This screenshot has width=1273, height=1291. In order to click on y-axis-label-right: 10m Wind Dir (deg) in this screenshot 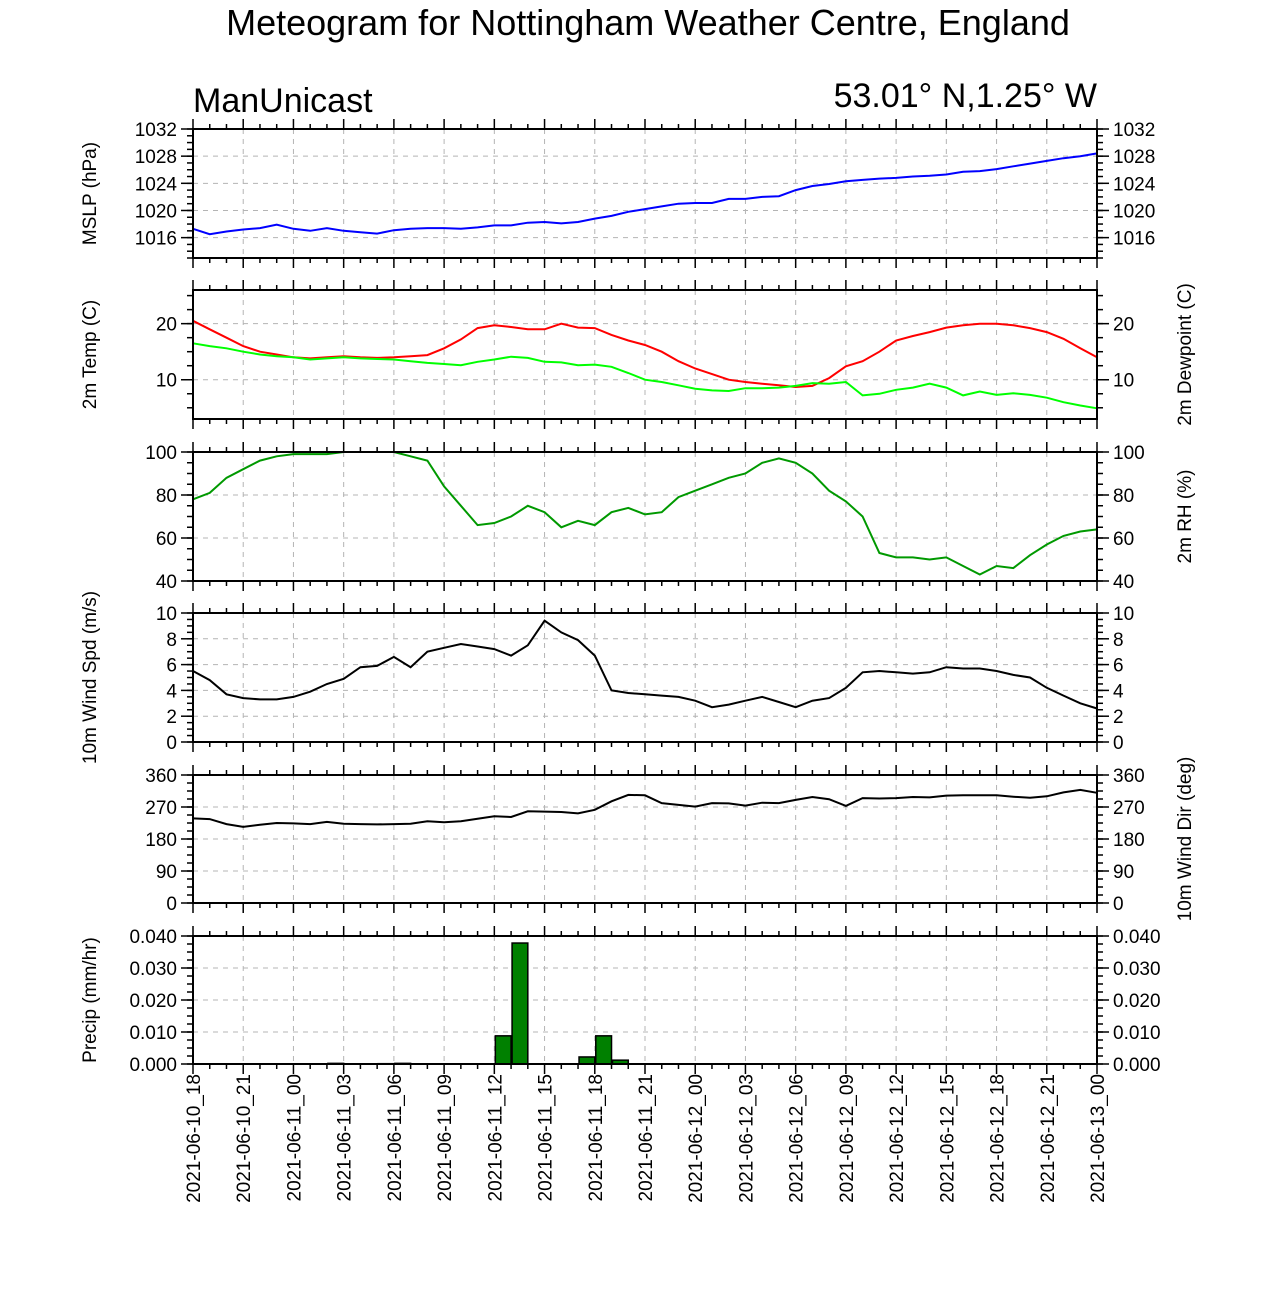, I will do `click(1185, 839)`.